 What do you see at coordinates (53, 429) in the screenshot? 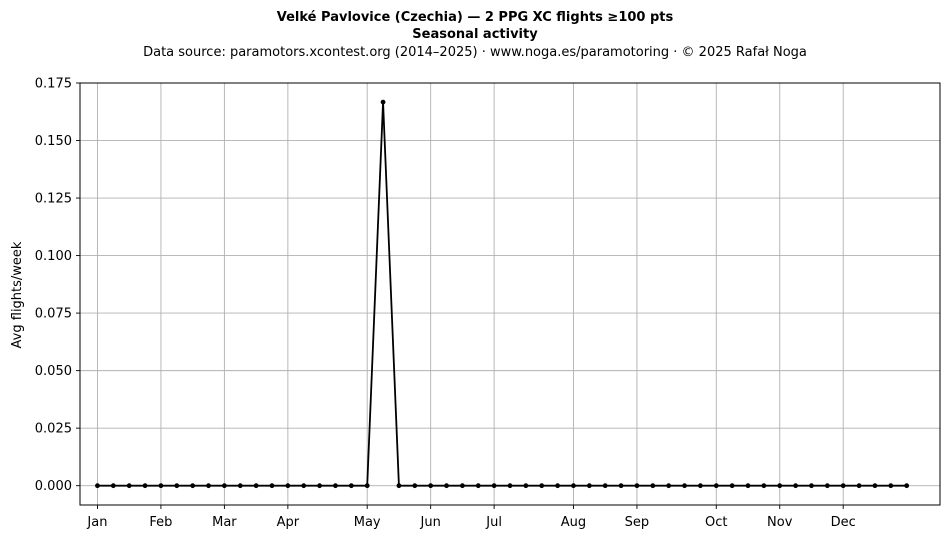
I see `y-tick-label: 0.025` at bounding box center [53, 429].